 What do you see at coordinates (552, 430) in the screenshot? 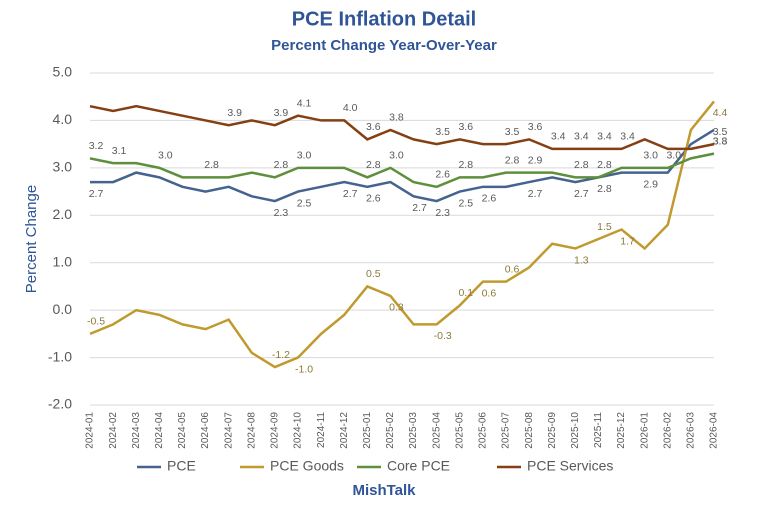
I see `x-tick-label: 2025-09` at bounding box center [552, 430].